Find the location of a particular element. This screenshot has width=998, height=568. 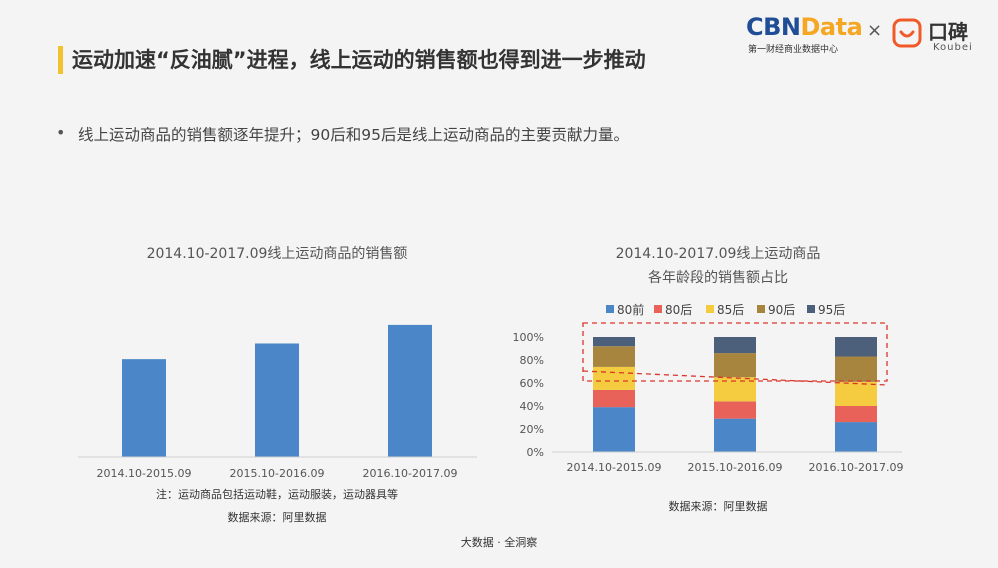

koubei-logo-icon is located at coordinates (907, 33).